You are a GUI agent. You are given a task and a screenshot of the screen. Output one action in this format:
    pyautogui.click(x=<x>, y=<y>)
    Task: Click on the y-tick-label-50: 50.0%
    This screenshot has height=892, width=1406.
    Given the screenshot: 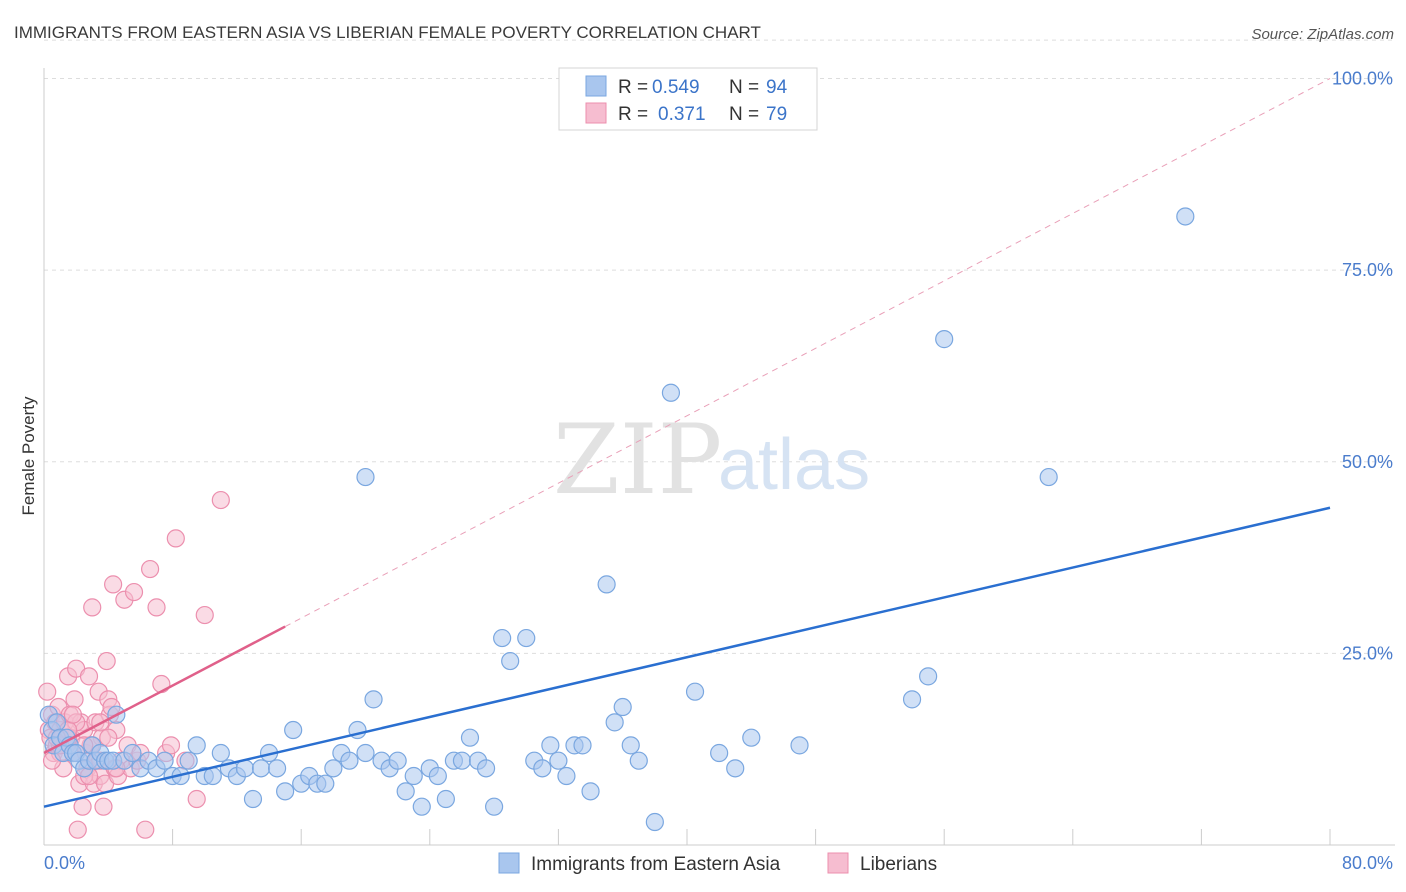 What is the action you would take?
    pyautogui.click(x=1367, y=462)
    